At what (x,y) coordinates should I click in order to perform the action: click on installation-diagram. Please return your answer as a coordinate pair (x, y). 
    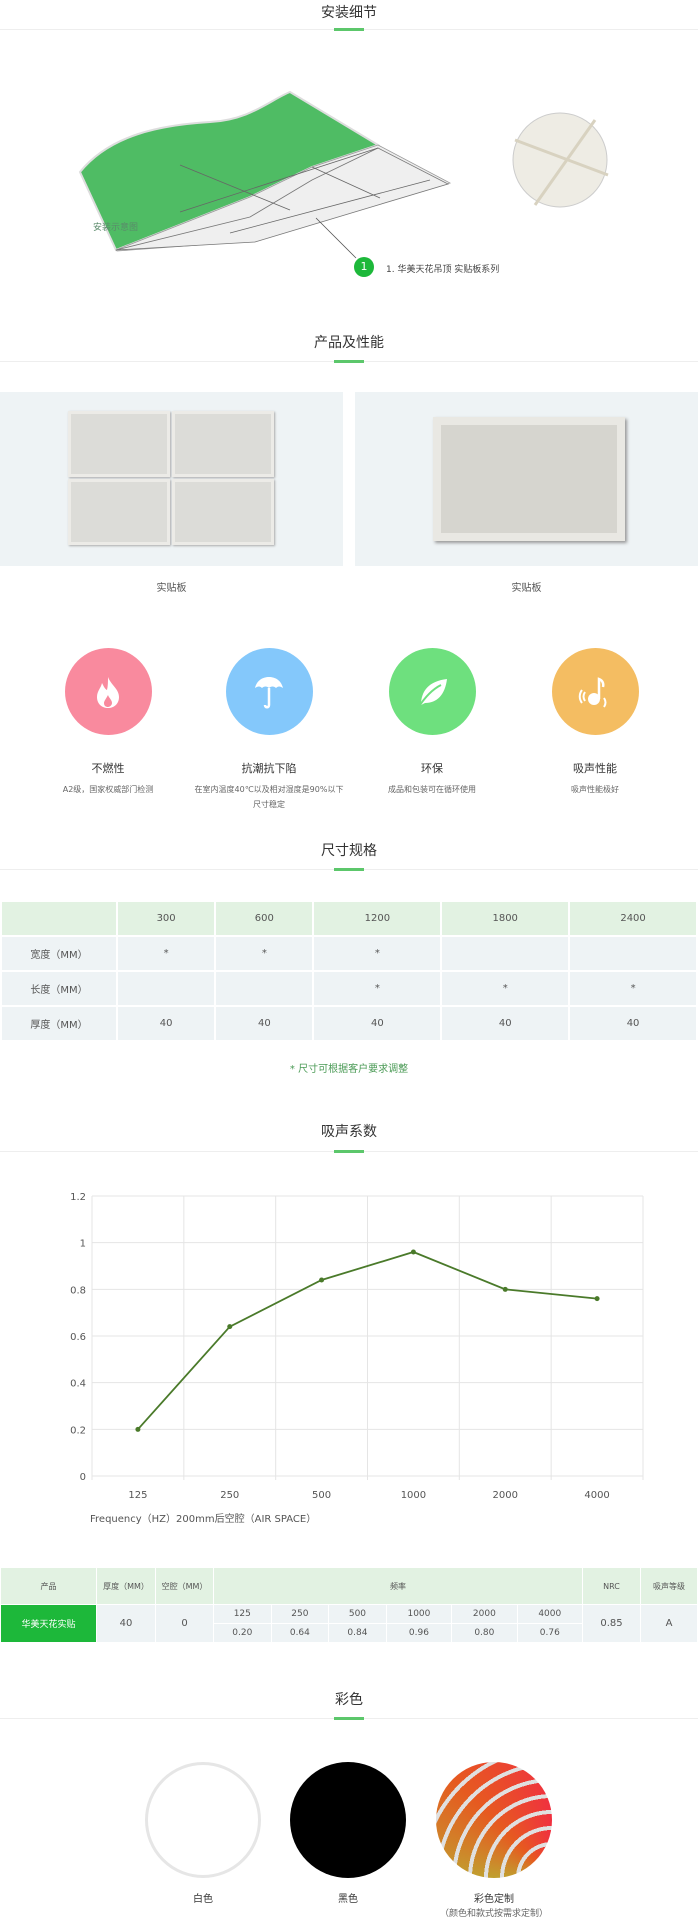
    Looking at the image, I should click on (343, 174).